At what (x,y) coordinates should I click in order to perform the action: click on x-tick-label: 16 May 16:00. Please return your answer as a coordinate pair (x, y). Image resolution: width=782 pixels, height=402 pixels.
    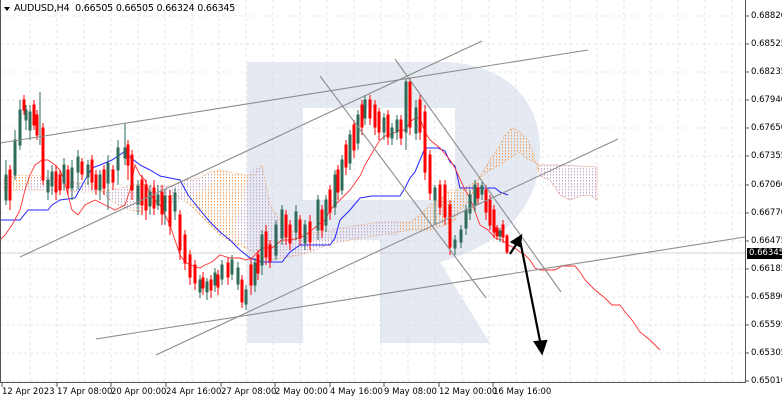
    Looking at the image, I should click on (522, 392).